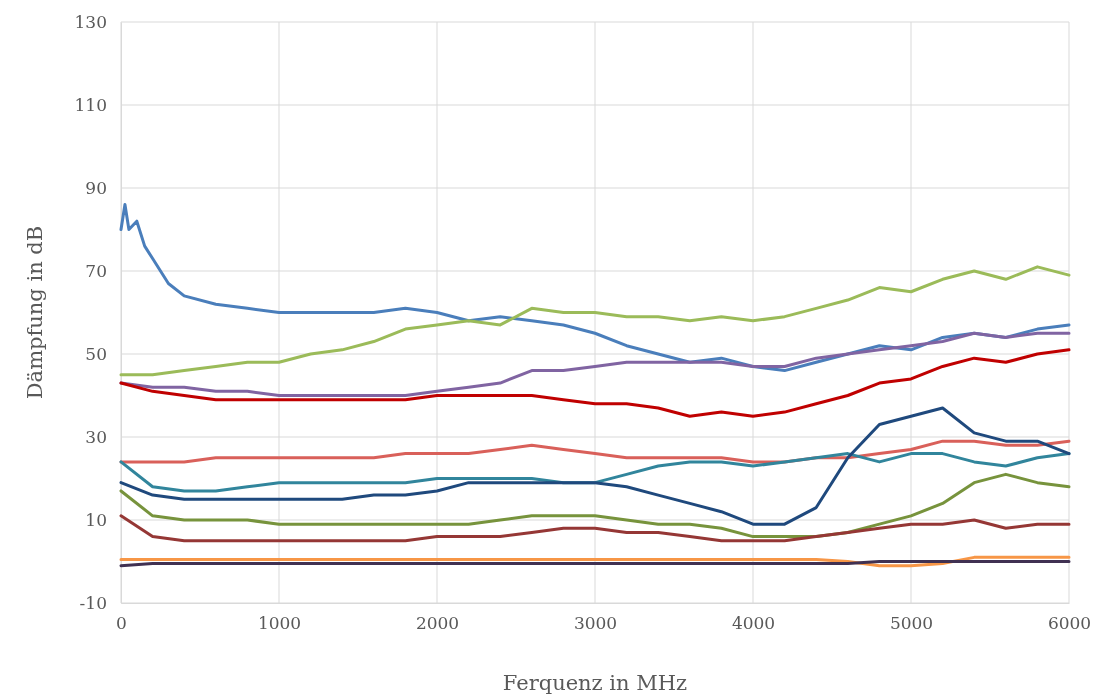 Image resolution: width=1112 pixels, height=697 pixels. I want to click on x-tick-label: 3000, so click(595, 623).